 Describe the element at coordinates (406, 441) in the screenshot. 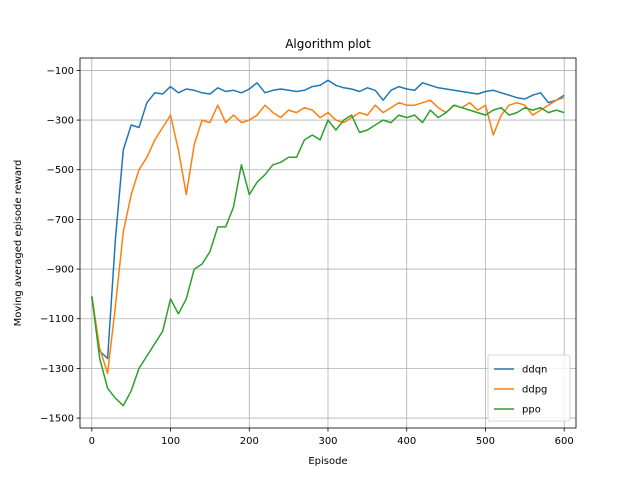

I see `x-tick-label: 400` at that location.